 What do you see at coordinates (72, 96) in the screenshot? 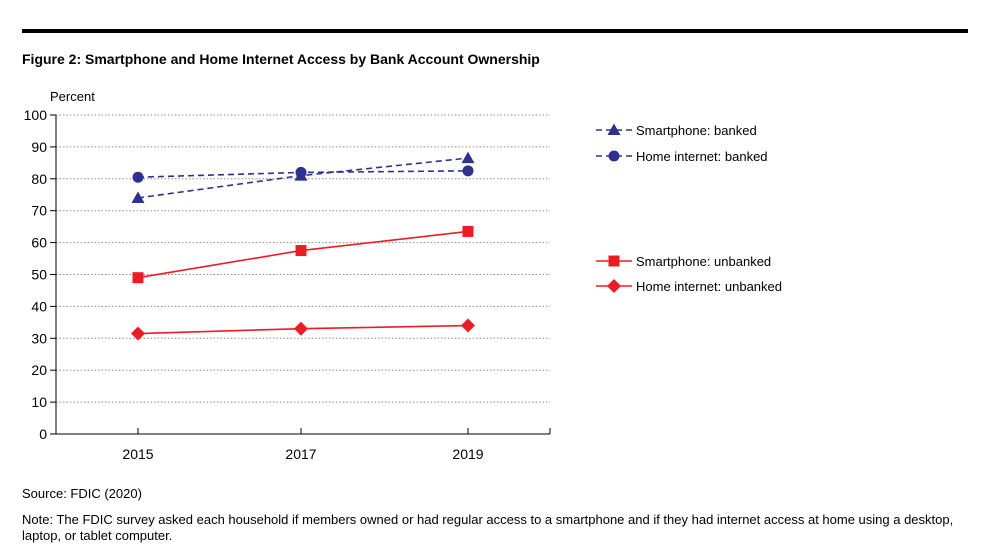
I see `y-axis-label: Percent` at bounding box center [72, 96].